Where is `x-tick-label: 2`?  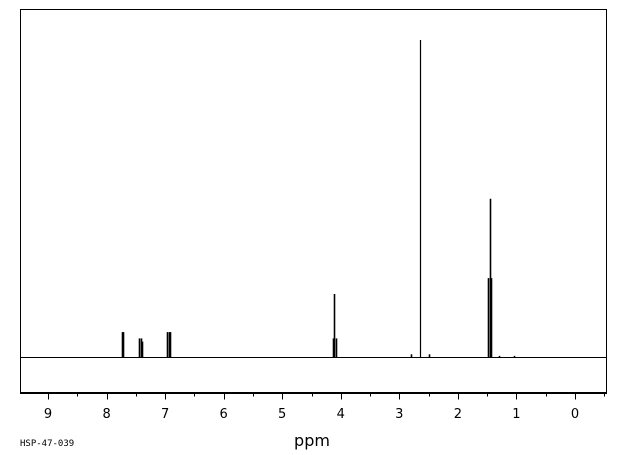
x-tick-label: 2 is located at coordinates (458, 414).